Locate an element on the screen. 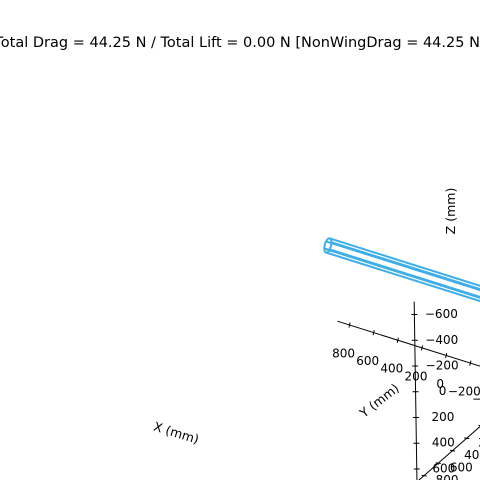 The image size is (480, 480). z-tick-label: 600 is located at coordinates (443, 468).